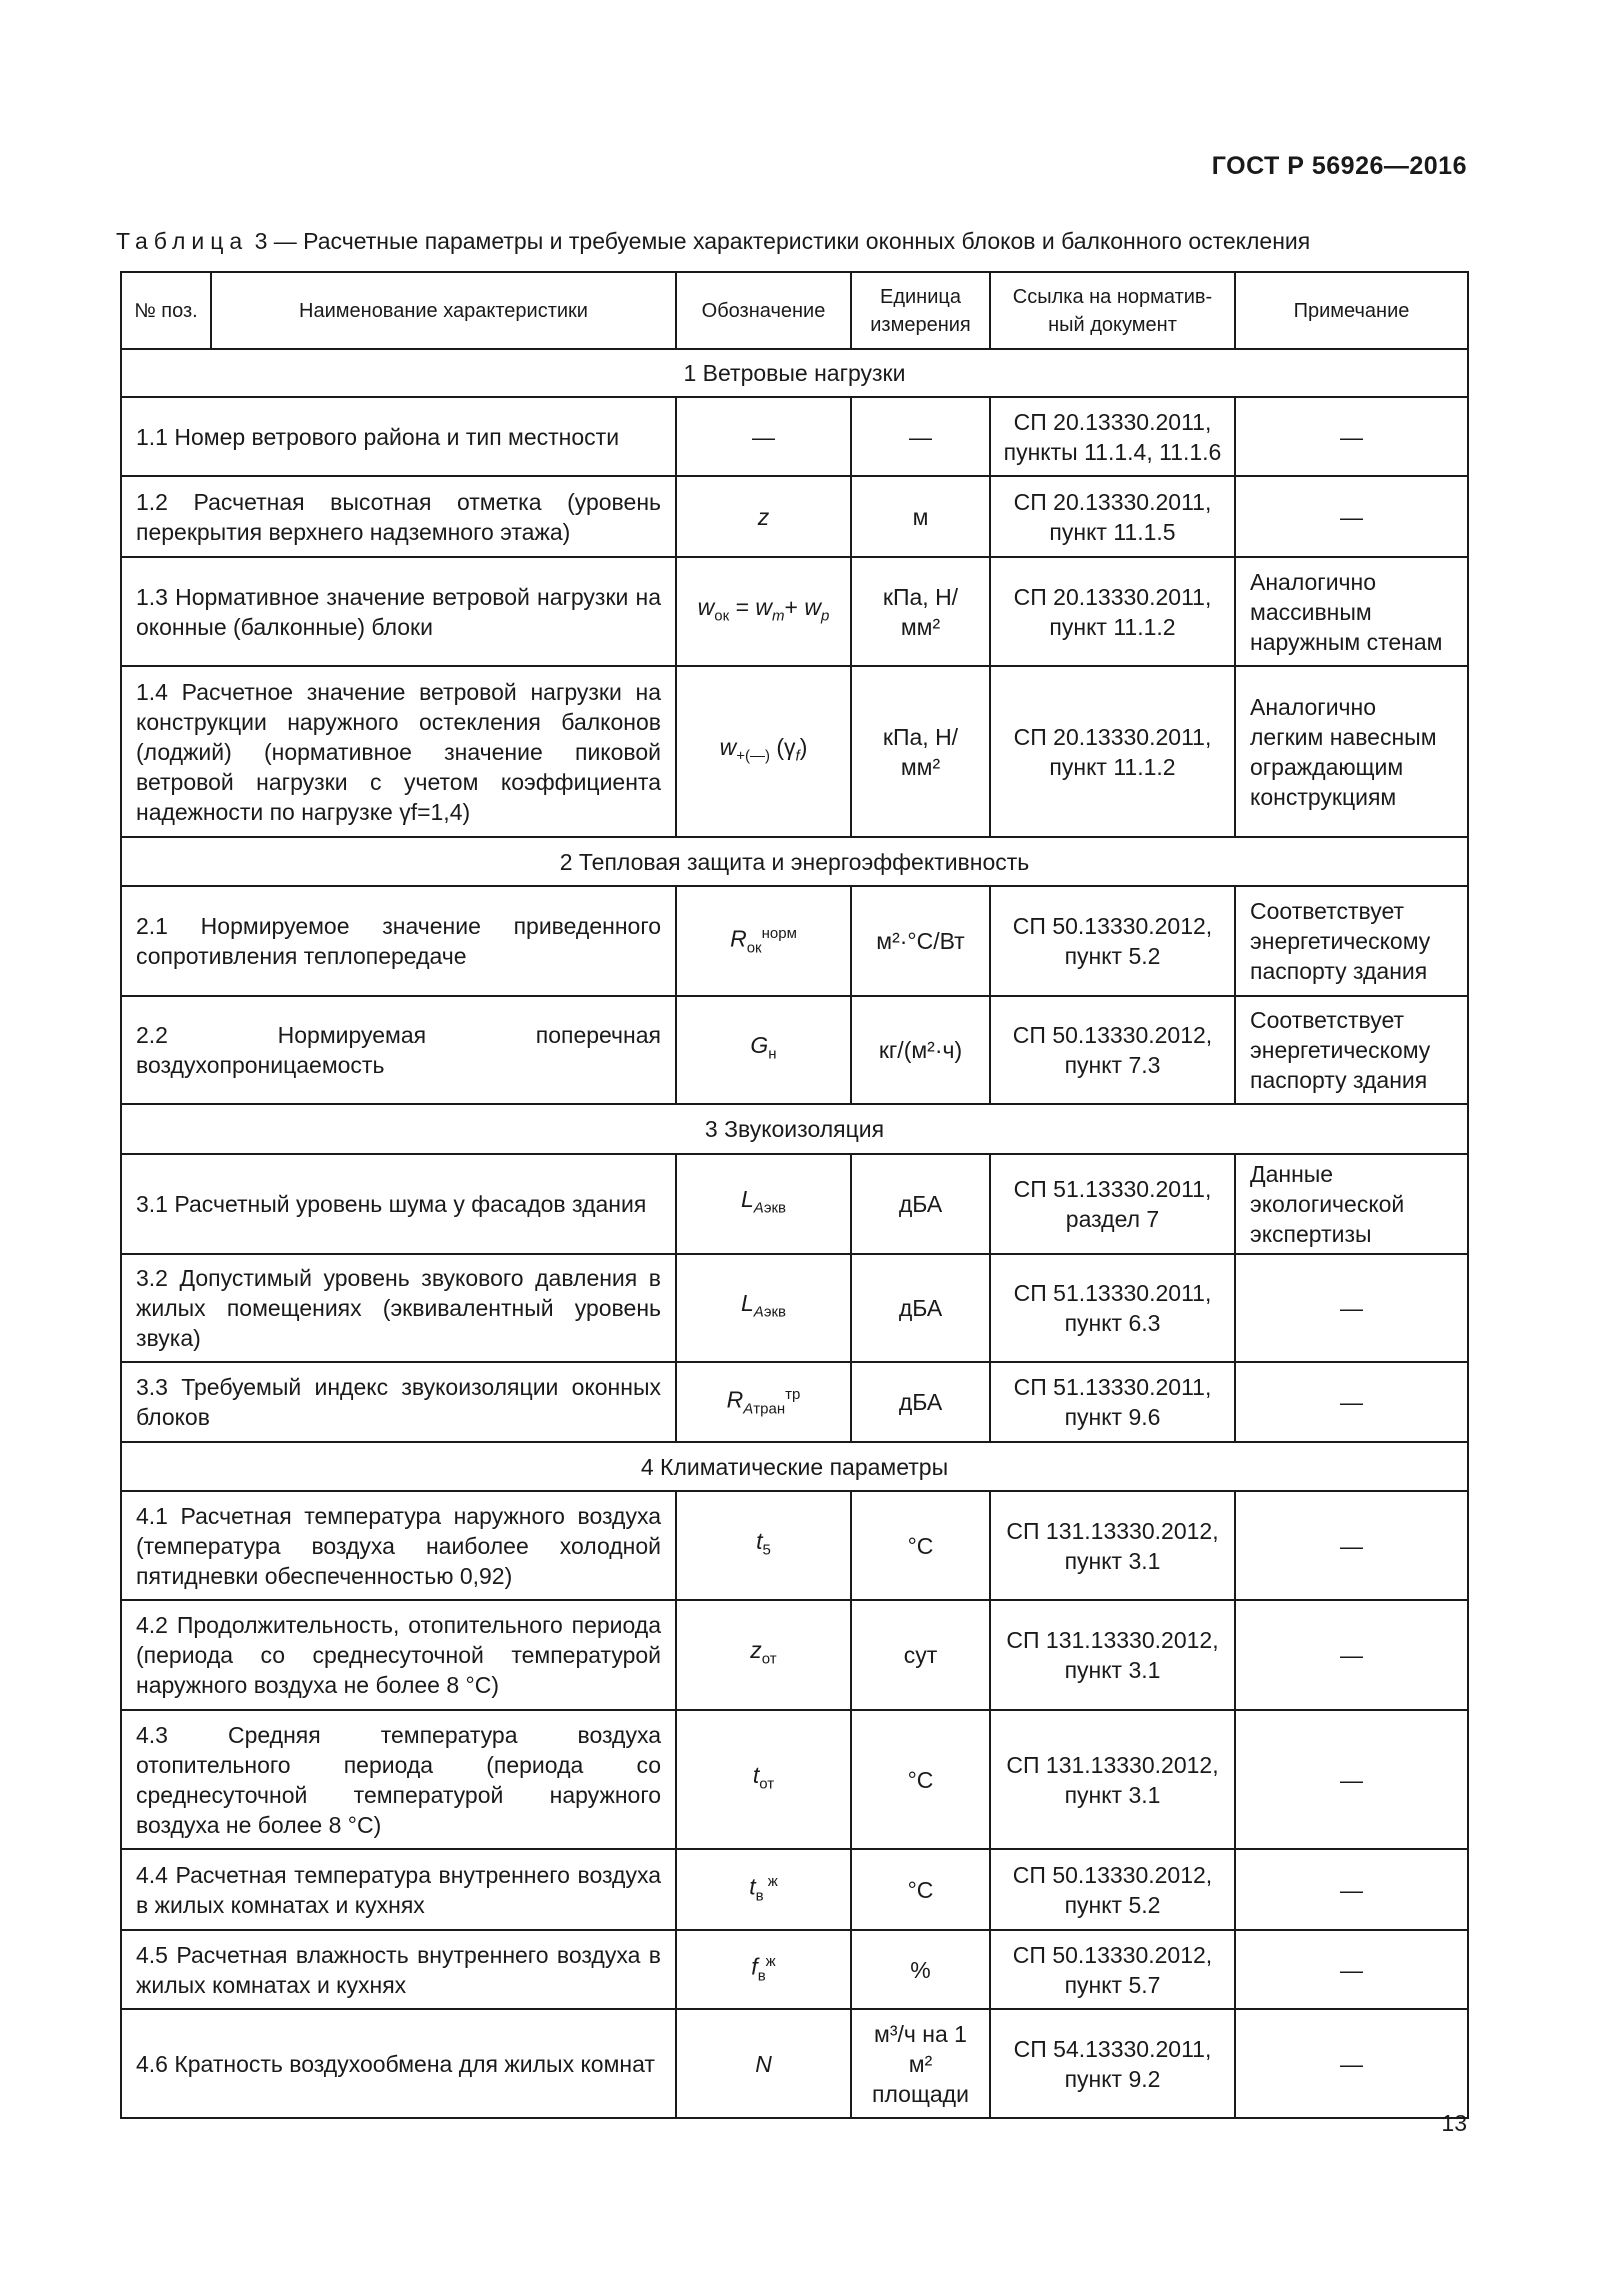 The image size is (1614, 2283). I want to click on symbol-cell: tв ж, so click(763, 1889).